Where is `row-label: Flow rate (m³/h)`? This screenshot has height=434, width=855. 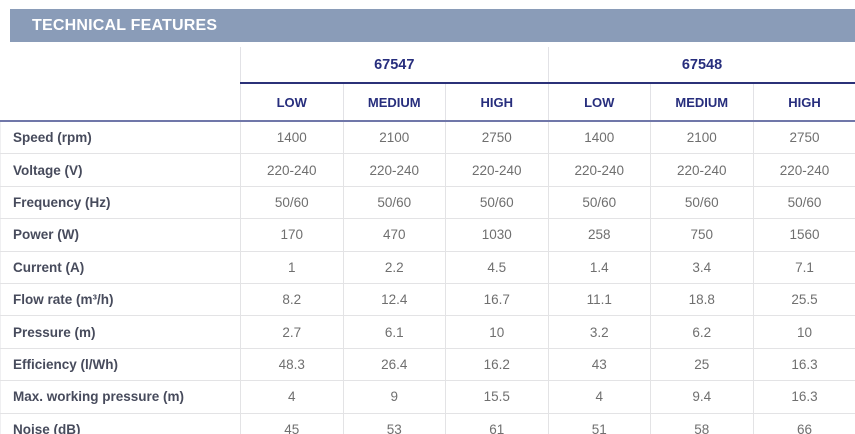 row-label: Flow rate (m³/h) is located at coordinates (120, 300).